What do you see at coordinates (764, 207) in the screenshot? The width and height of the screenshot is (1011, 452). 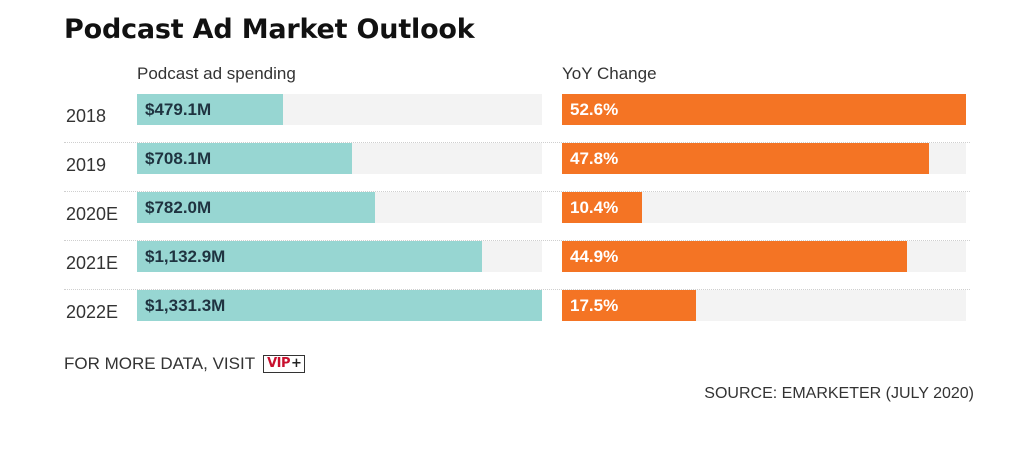 I see `yoy-bar-track: 10.4%` at bounding box center [764, 207].